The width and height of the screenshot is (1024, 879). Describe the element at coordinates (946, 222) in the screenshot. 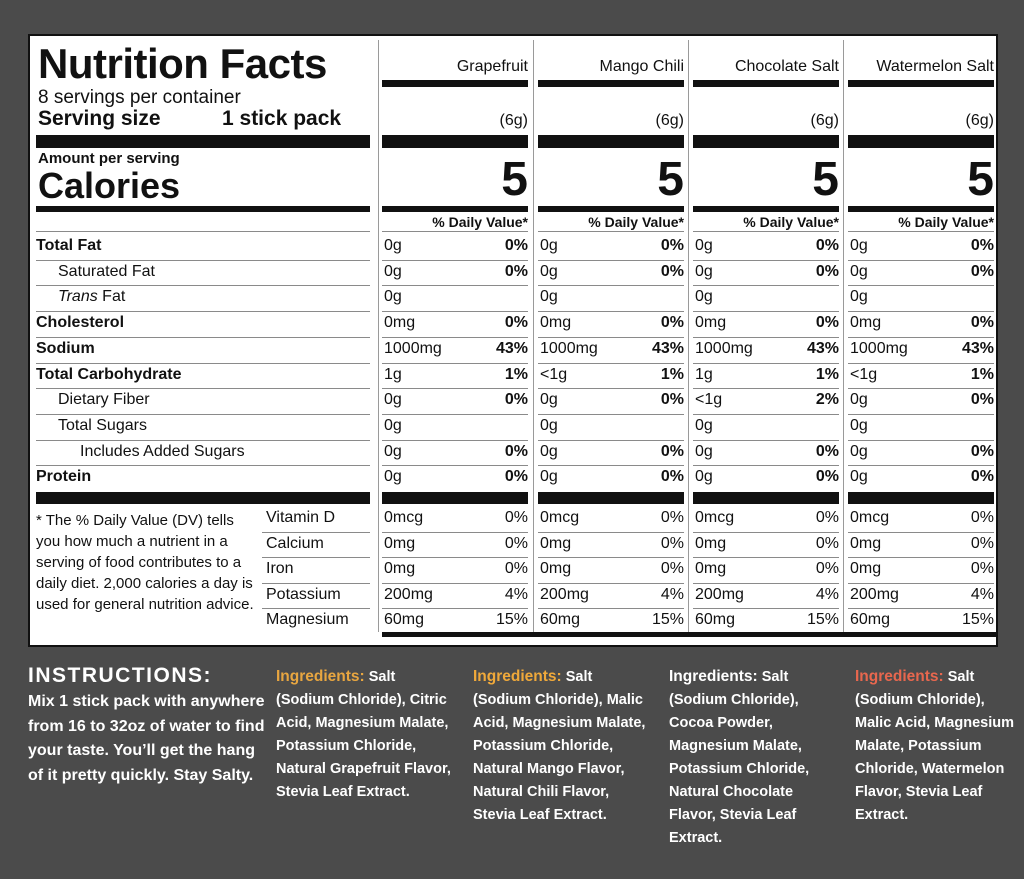

I see `daily-value-header: % Daily Value*` at that location.